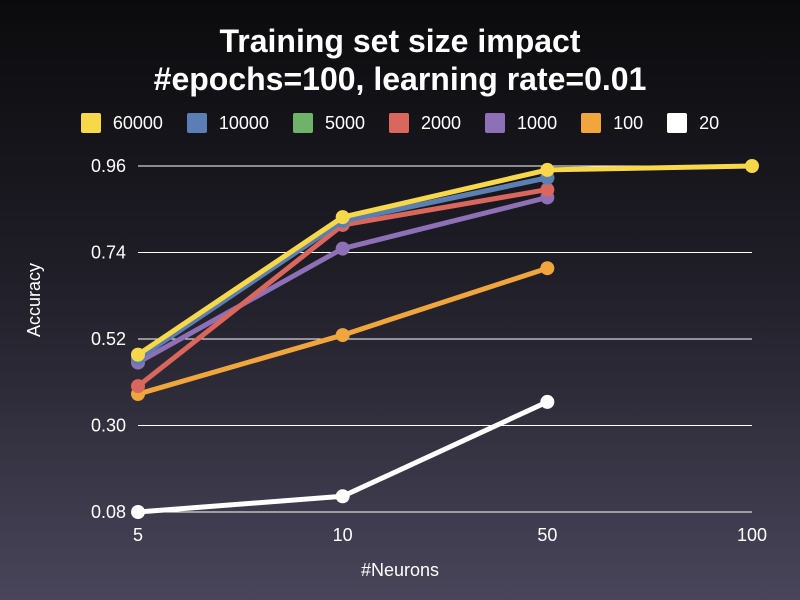 The image size is (800, 600). What do you see at coordinates (108, 166) in the screenshot?
I see `y-tick-label: 0.96` at bounding box center [108, 166].